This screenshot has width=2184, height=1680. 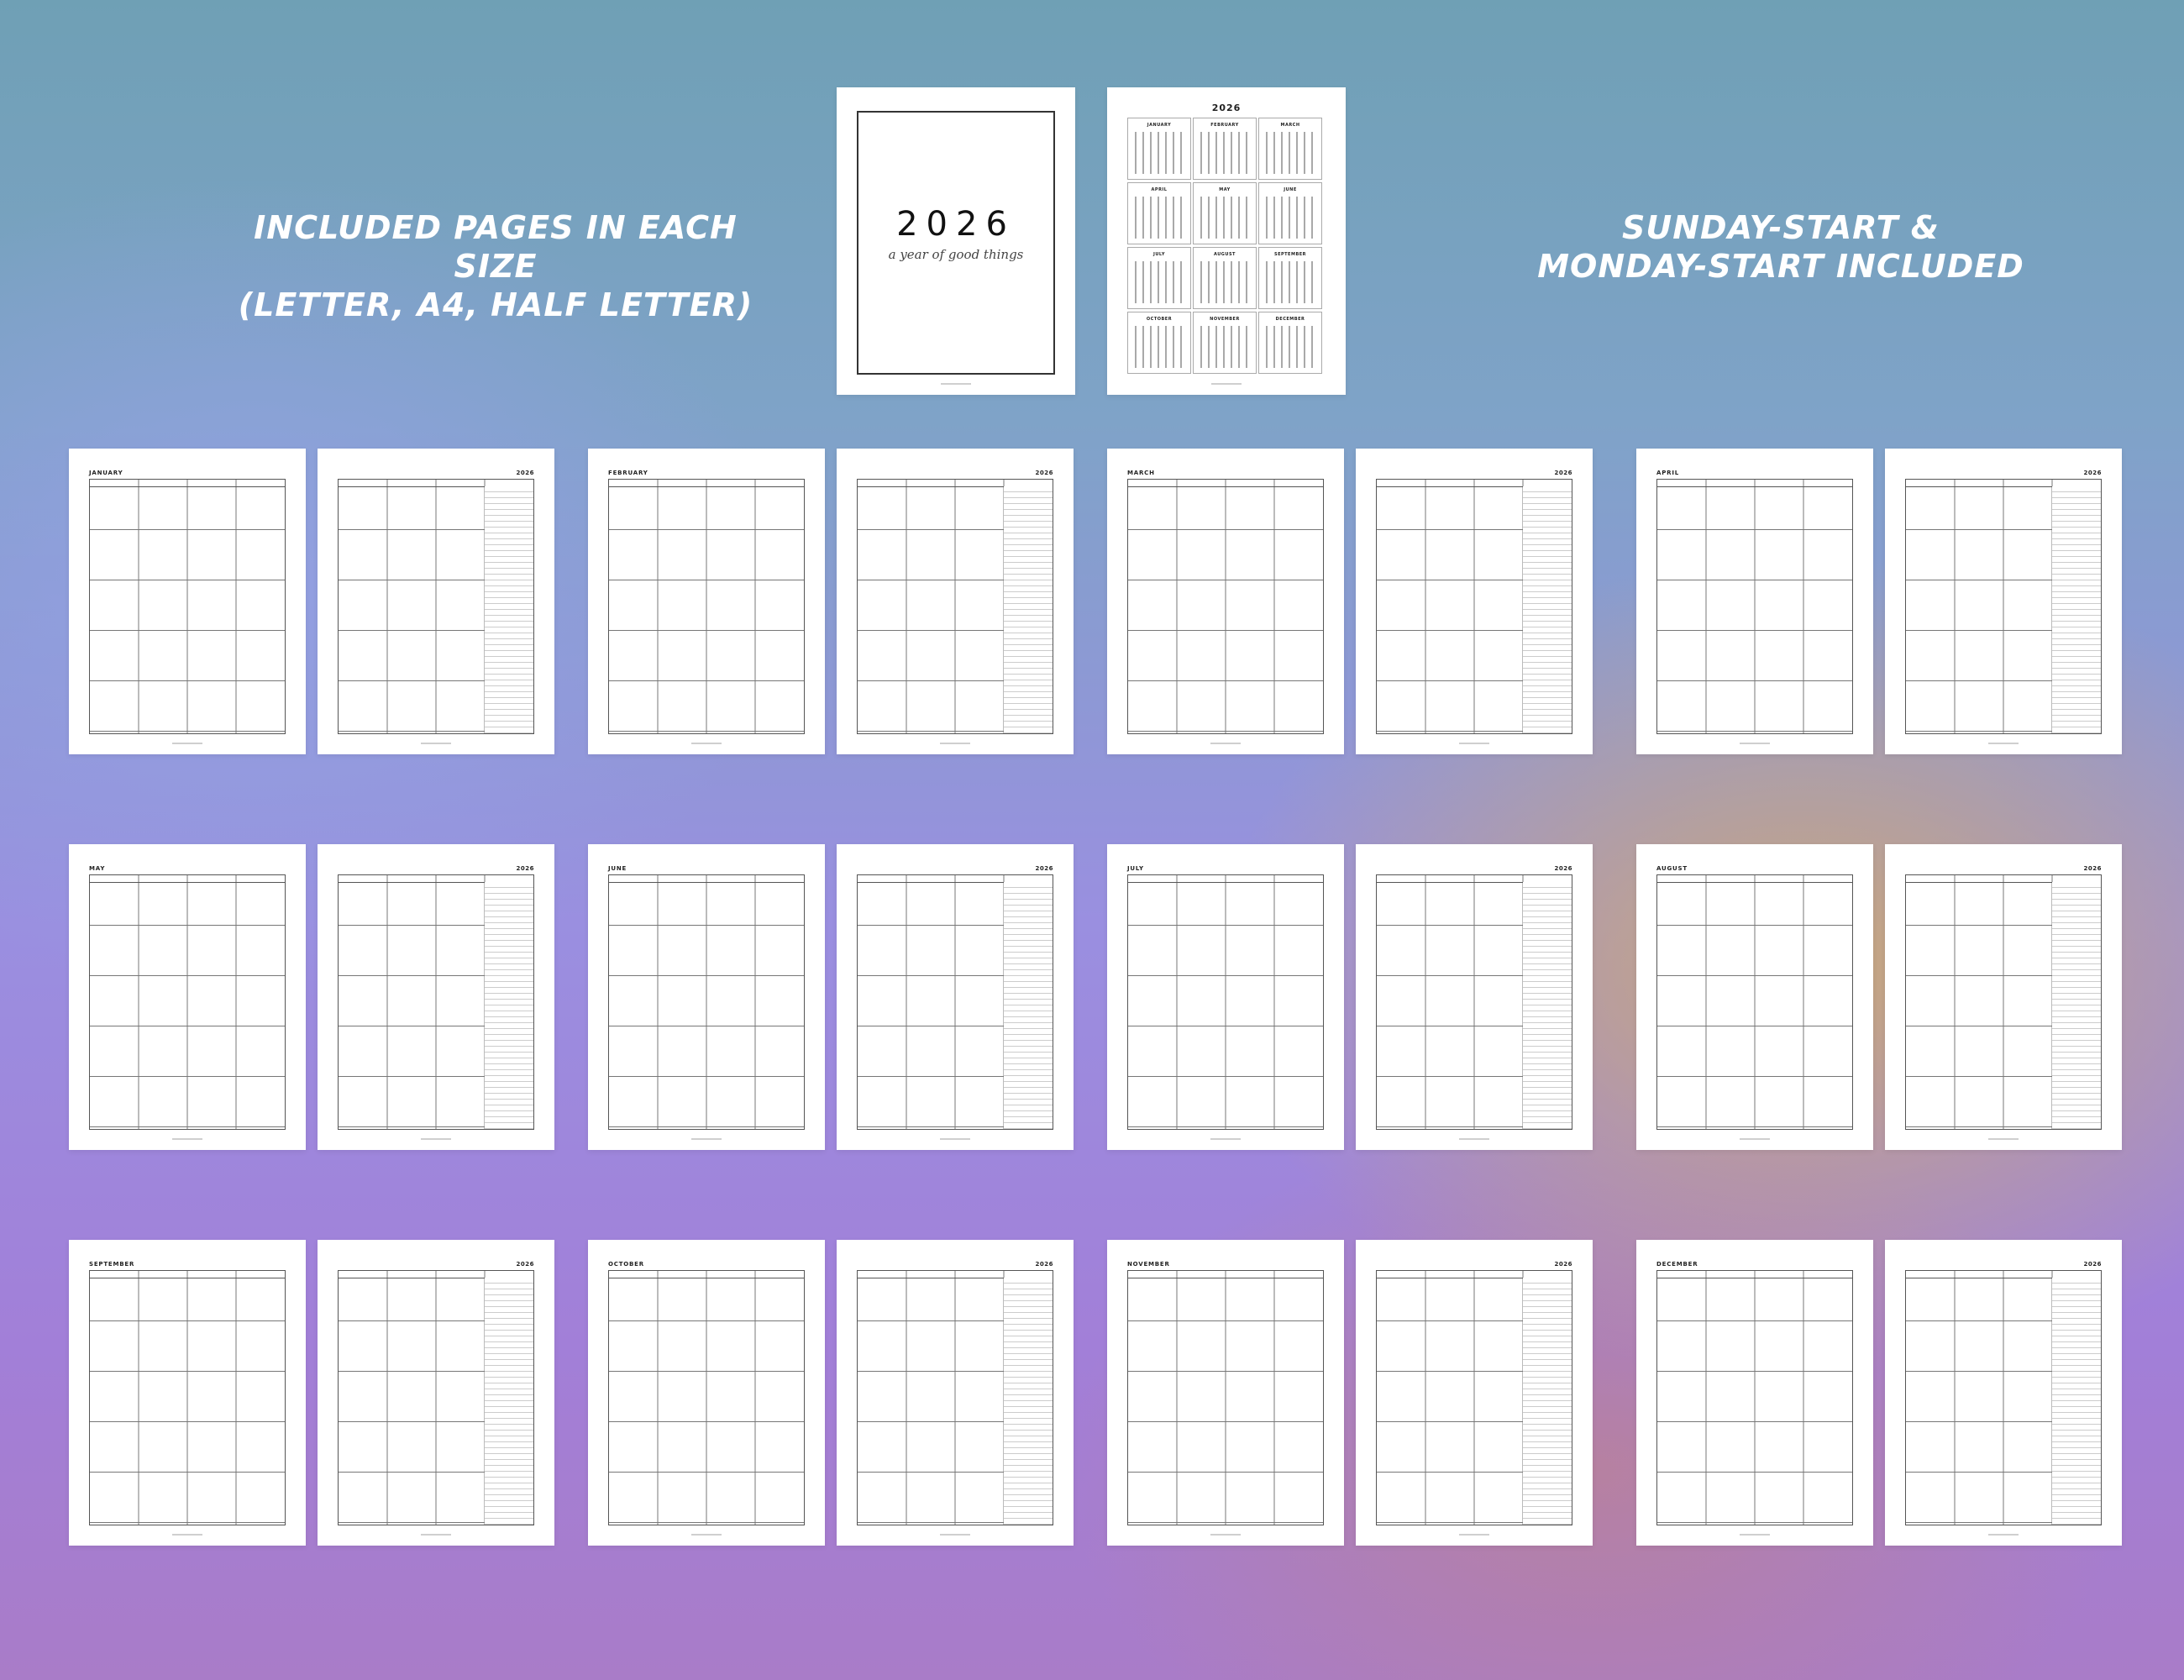 I want to click on month-label: AUGUST, so click(x=1672, y=868).